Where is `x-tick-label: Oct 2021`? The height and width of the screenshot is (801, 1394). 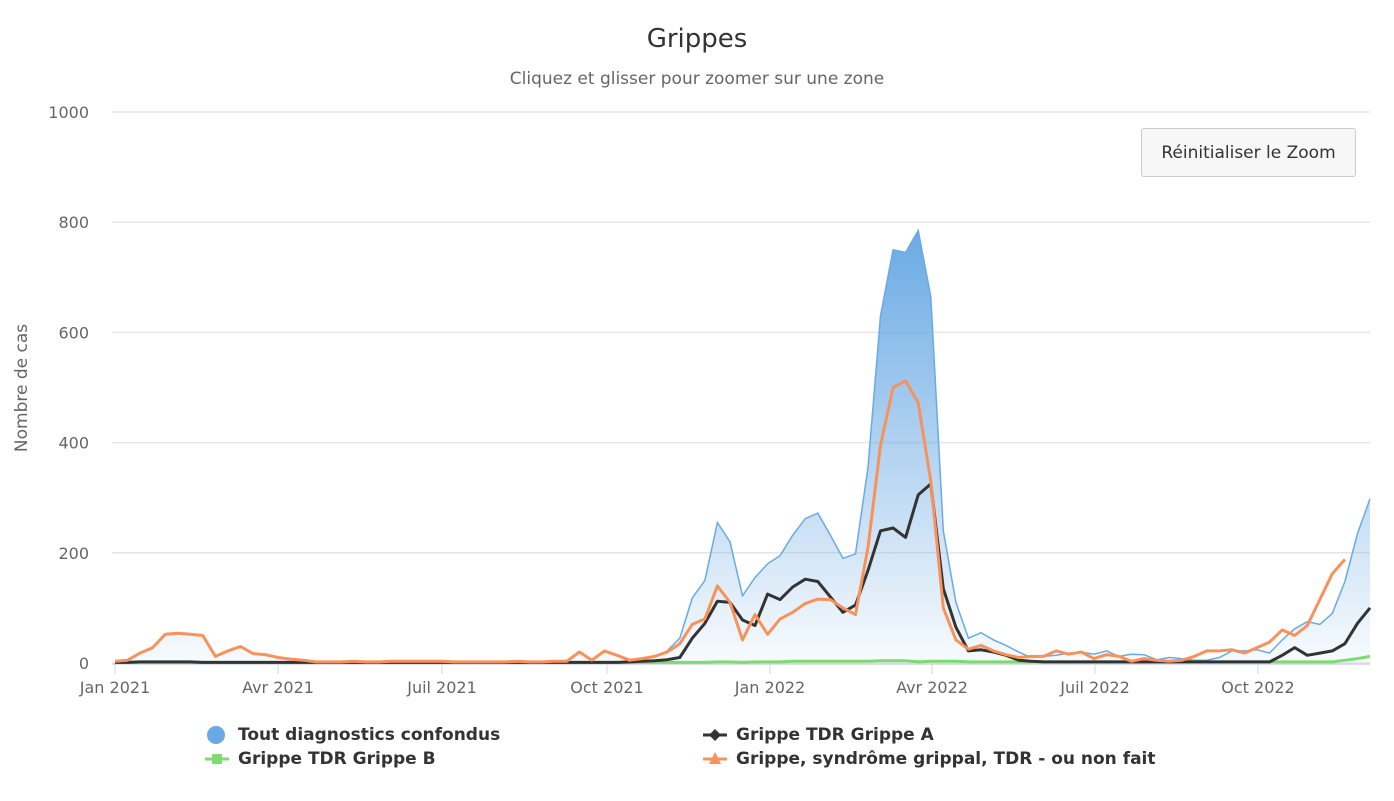
x-tick-label: Oct 2021 is located at coordinates (606, 687).